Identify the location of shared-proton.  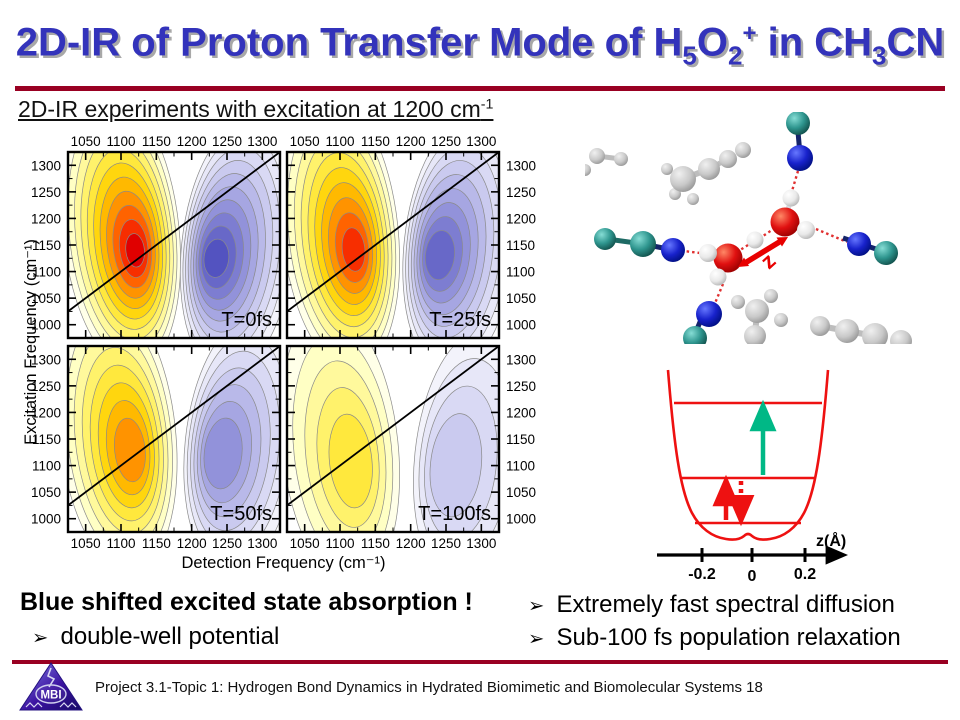
(755, 240).